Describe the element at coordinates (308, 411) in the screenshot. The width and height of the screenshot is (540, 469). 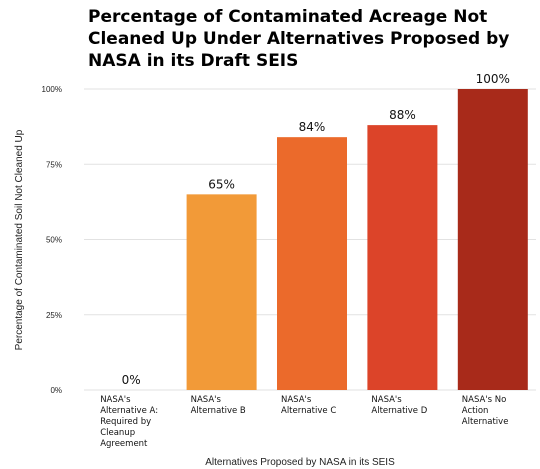
I see `x-tick-label: Alternative C` at that location.